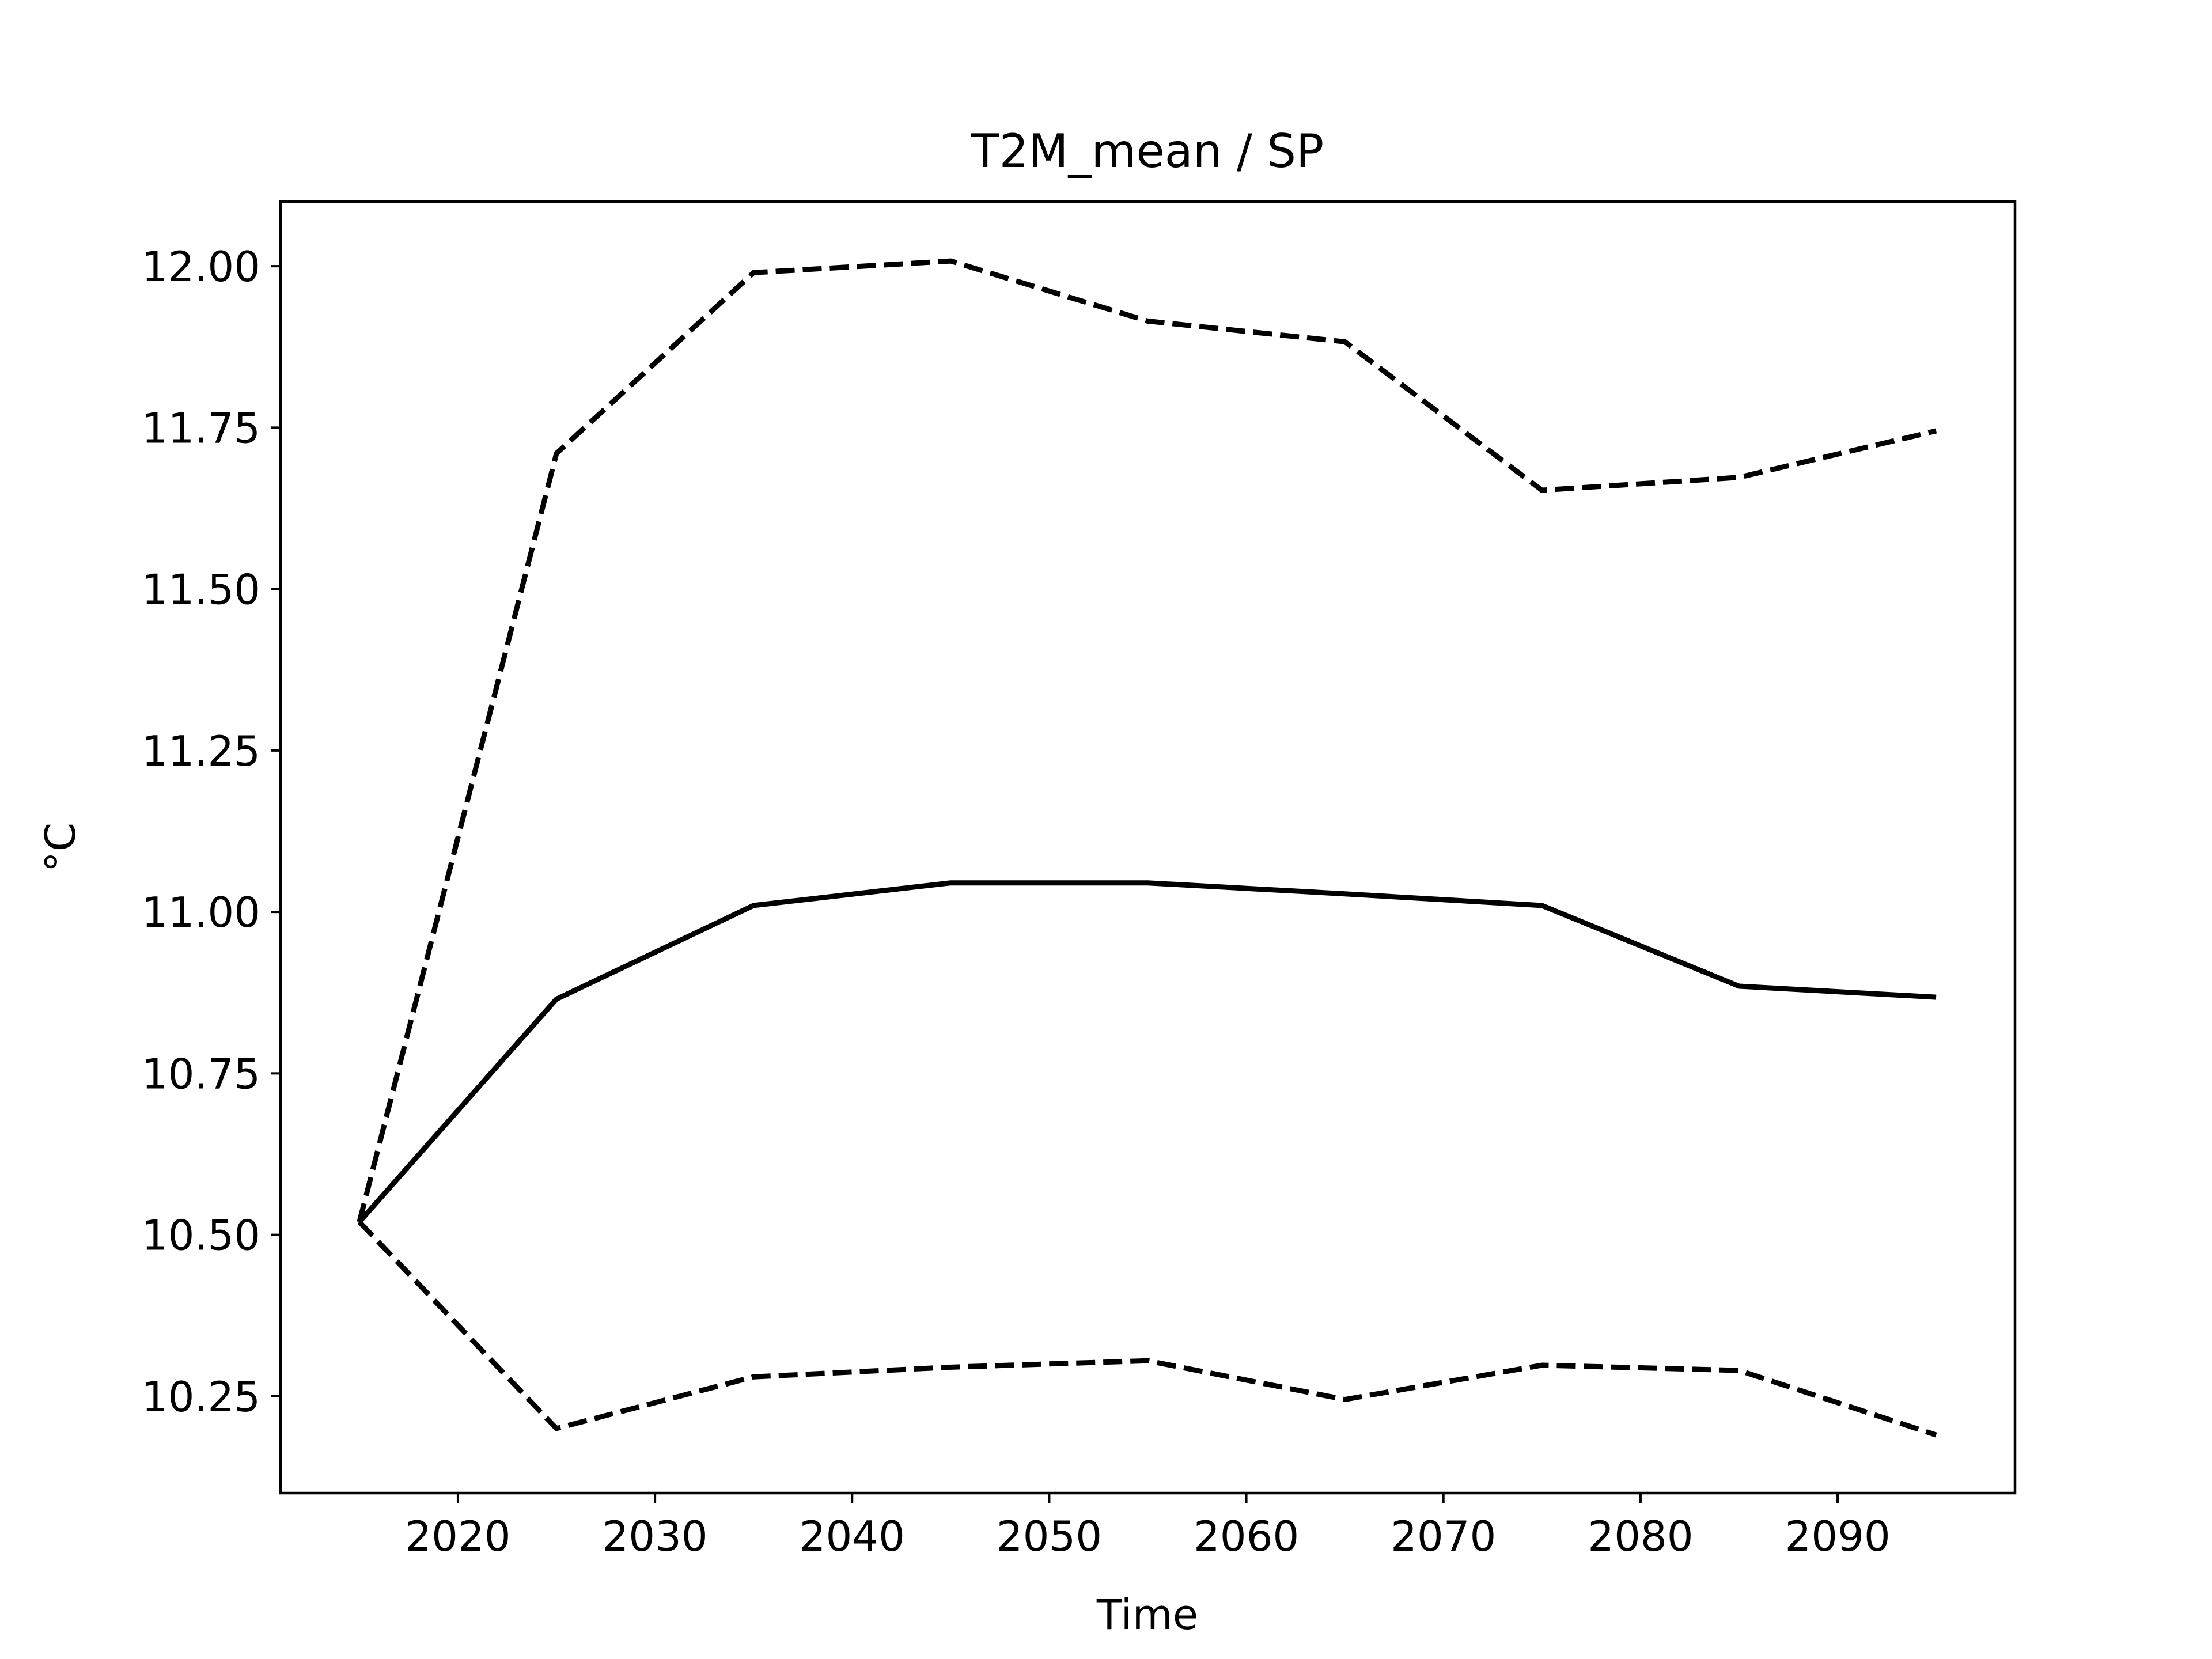 The height and width of the screenshot is (1659, 2212). What do you see at coordinates (457, 1536) in the screenshot?
I see `x-tick-label: 2020` at bounding box center [457, 1536].